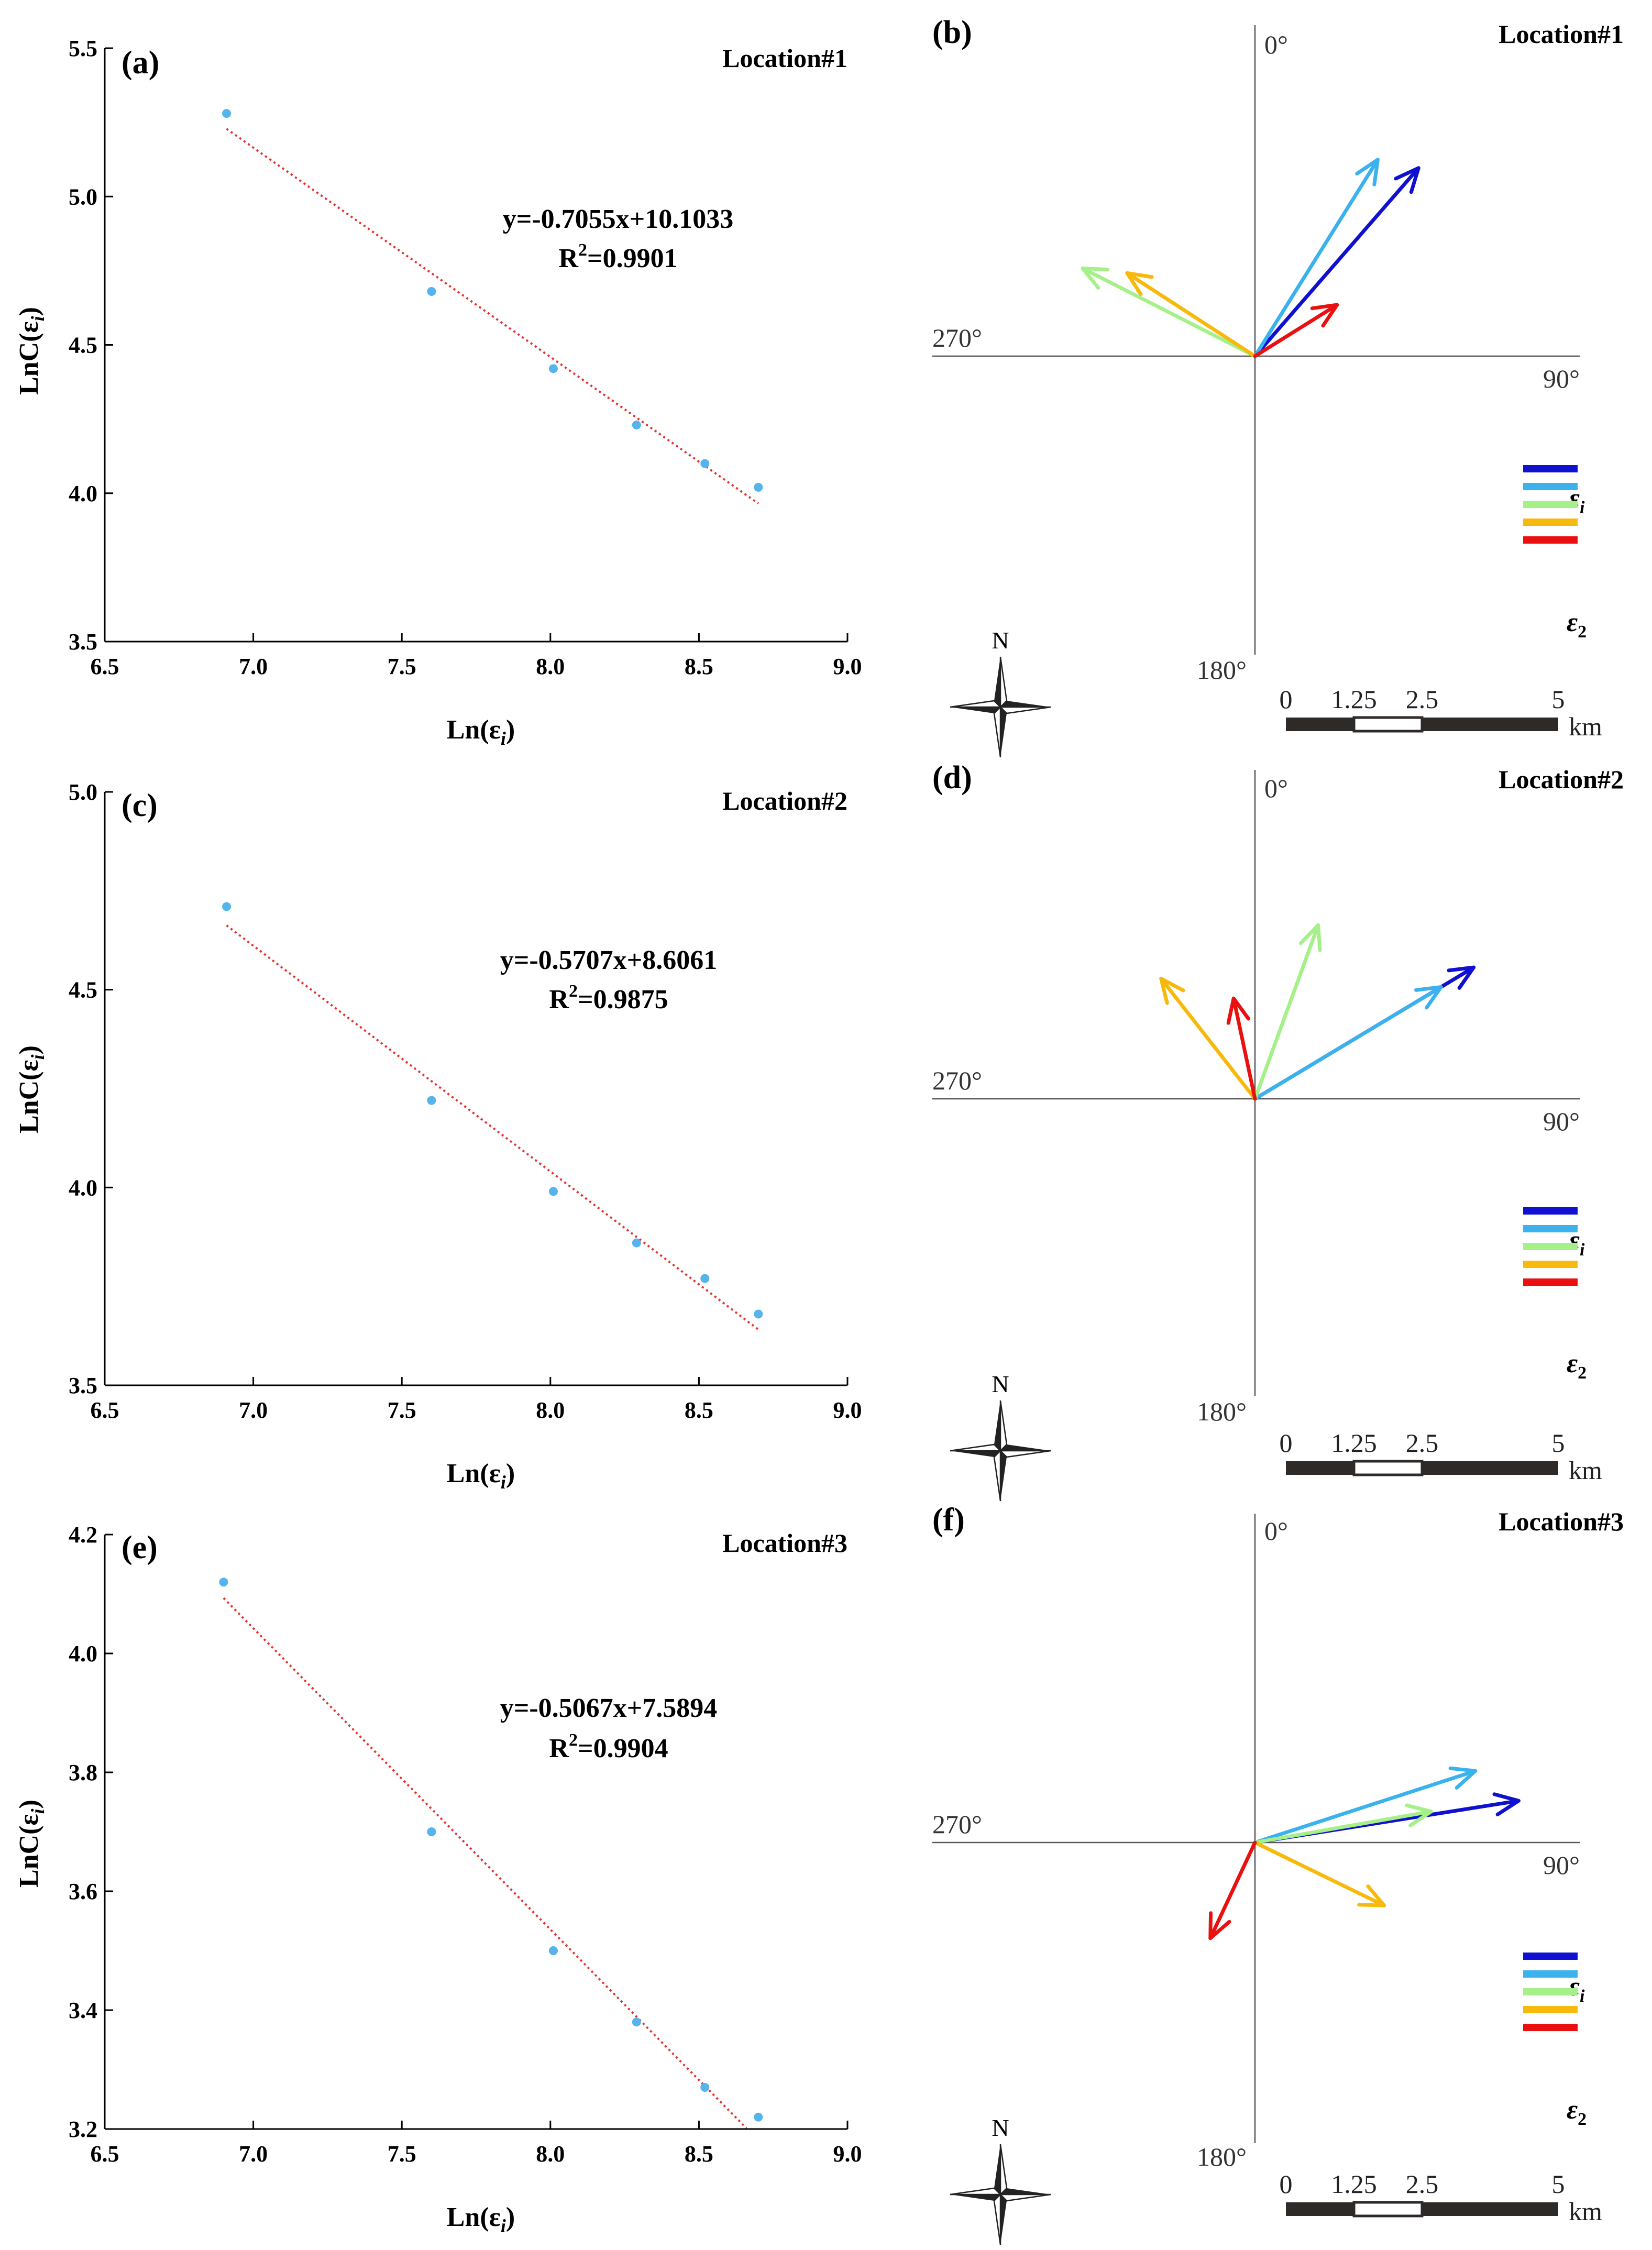 The image size is (1652, 2250). I want to click on compass-point-east-bottom, so click(1024, 710).